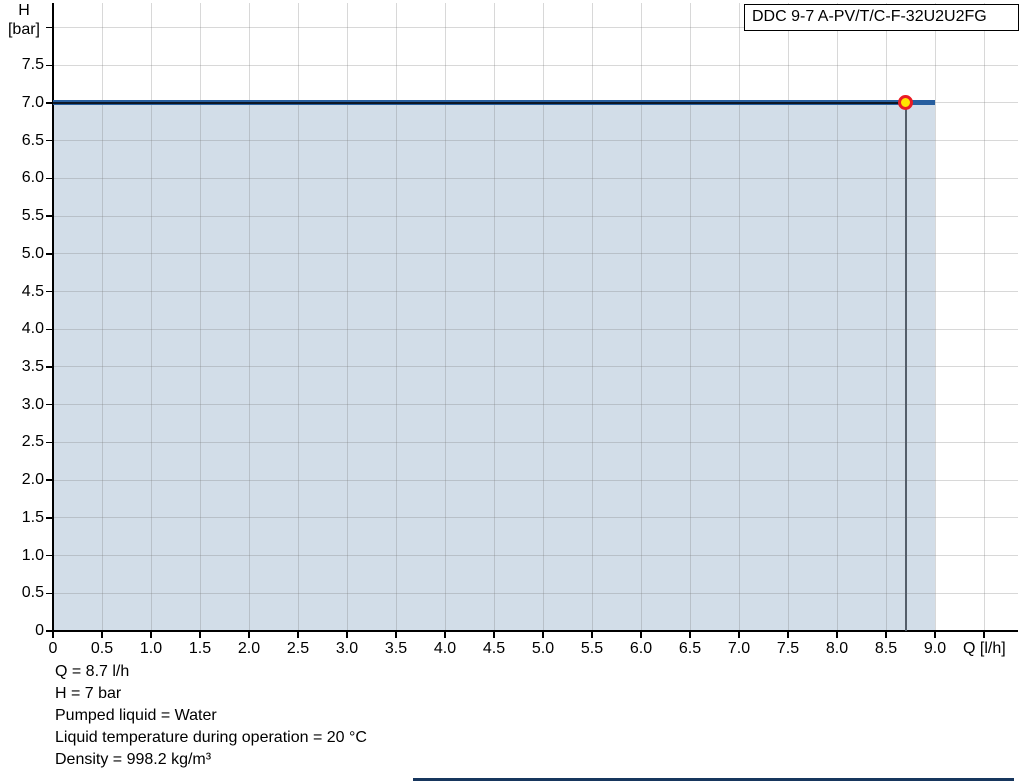 This screenshot has width=1024, height=781. I want to click on y-tick-label: 1.5, so click(32, 517).